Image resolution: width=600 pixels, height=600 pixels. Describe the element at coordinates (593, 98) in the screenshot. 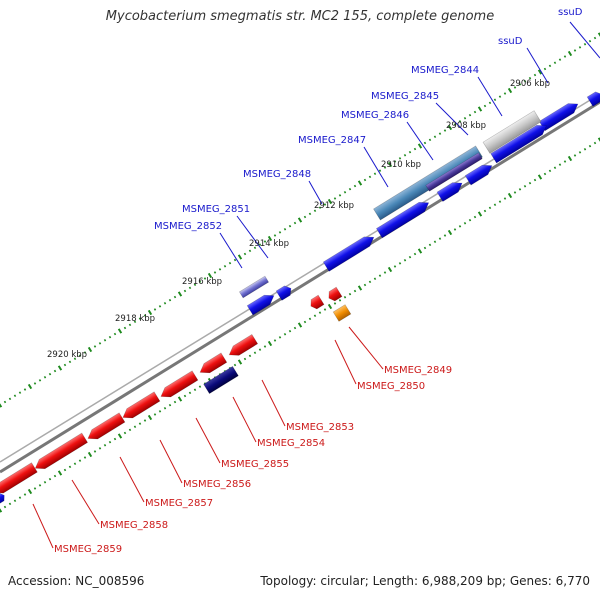

I see `gene-ssud` at that location.